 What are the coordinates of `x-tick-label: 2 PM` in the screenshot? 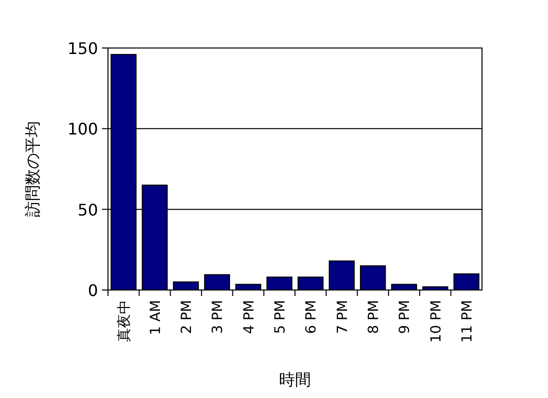 It's located at (186, 317).